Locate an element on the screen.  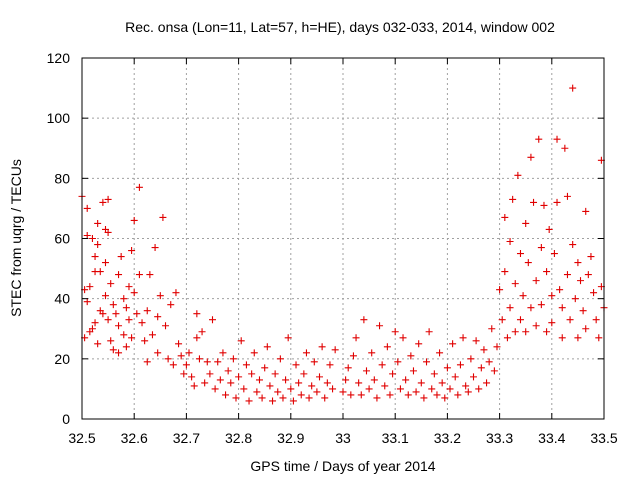
y-tick-label: 40 is located at coordinates (62, 299).